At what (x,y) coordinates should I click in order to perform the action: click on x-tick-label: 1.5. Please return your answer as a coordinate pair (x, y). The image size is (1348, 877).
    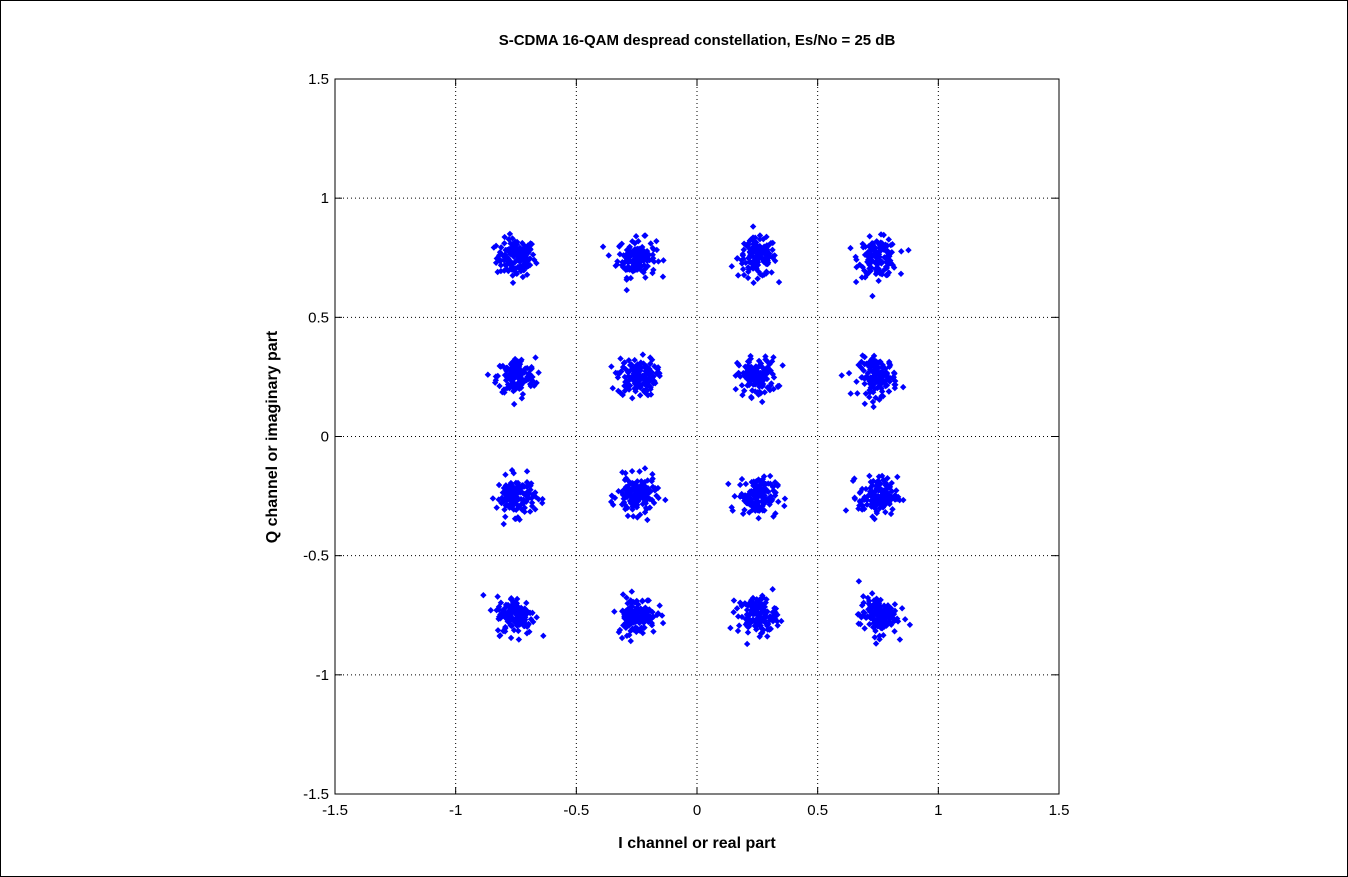
    Looking at the image, I should click on (1059, 810).